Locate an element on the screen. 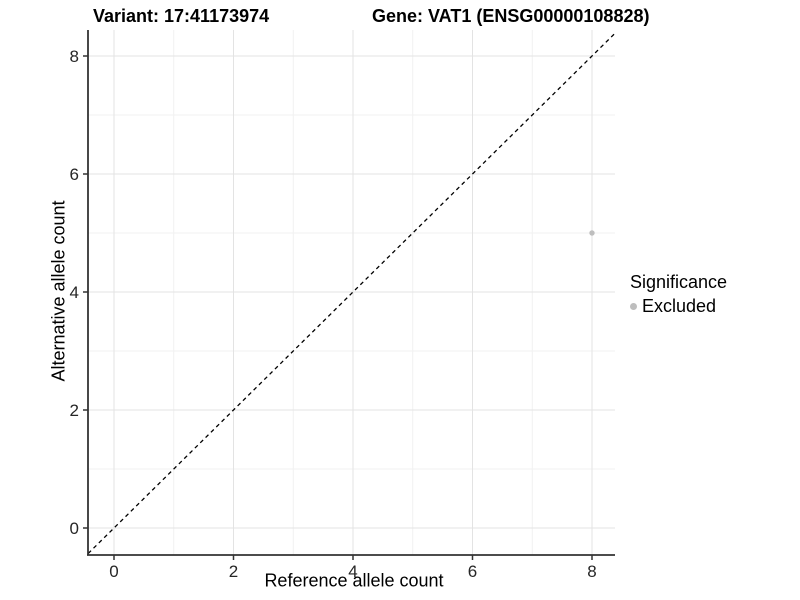  x-tick-label: 0 is located at coordinates (113, 571).